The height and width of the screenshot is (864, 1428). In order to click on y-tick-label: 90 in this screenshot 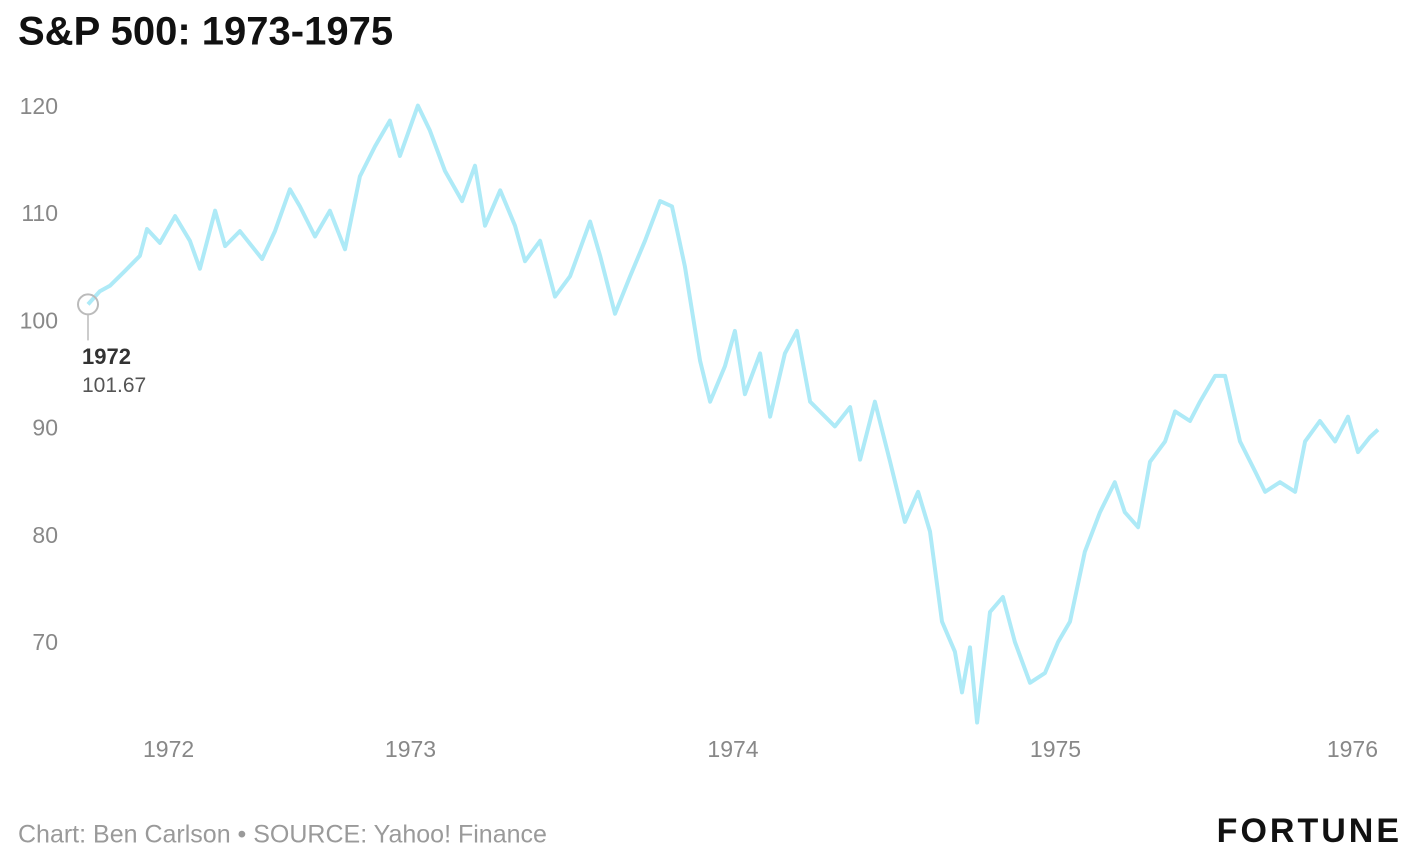, I will do `click(45, 428)`.